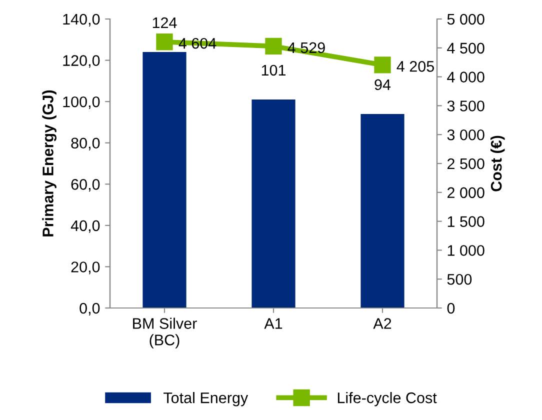 The image size is (542, 420). What do you see at coordinates (90, 309) in the screenshot?
I see `y-tick-label: 0,0` at bounding box center [90, 309].